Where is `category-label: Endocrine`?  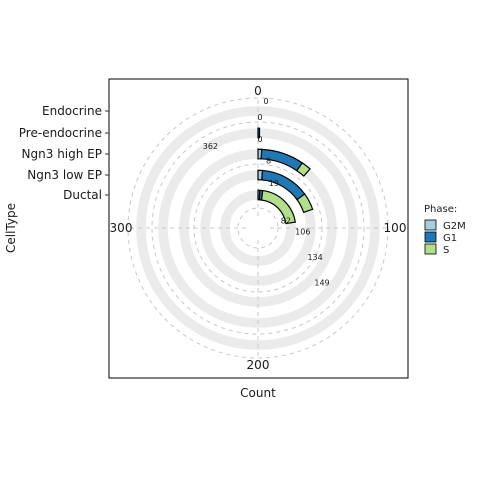
category-label: Endocrine is located at coordinates (72, 111).